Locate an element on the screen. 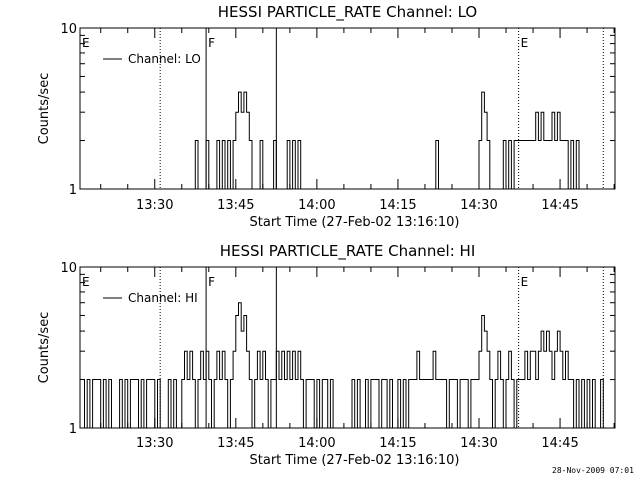 This screenshot has height=480, width=640. legend-label: Channel: LO is located at coordinates (164, 59).